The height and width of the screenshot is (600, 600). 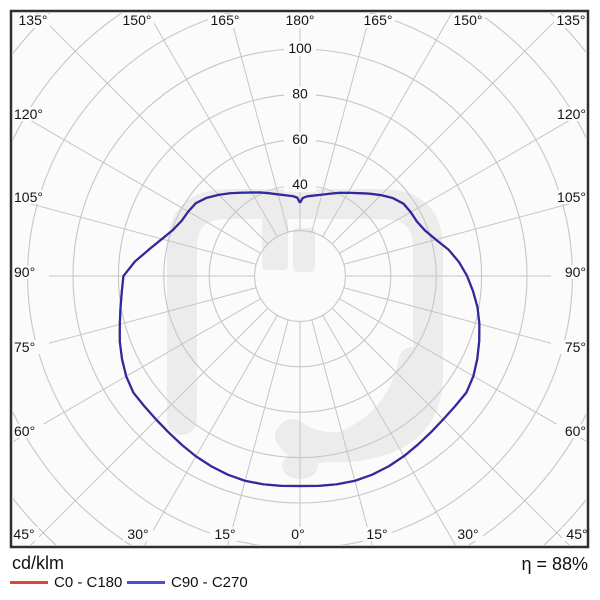 I want to click on c90-c270-line-swatch, so click(x=146, y=582).